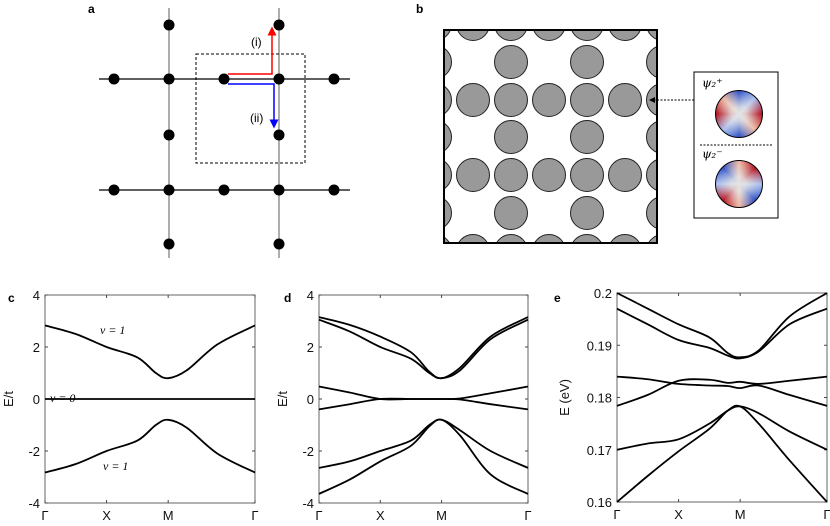  I want to click on y-tick-label: 0.18, so click(599, 398).